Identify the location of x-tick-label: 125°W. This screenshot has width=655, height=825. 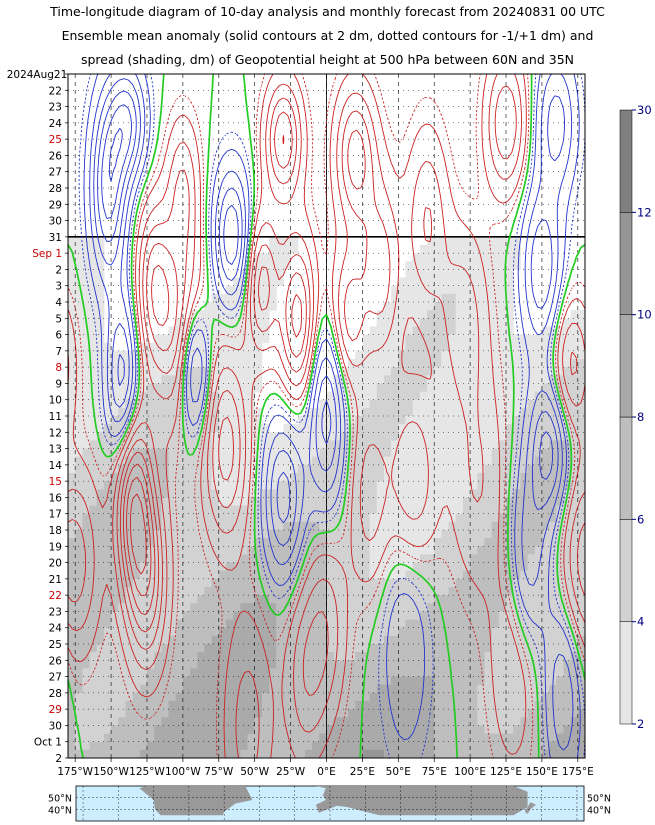
(147, 772).